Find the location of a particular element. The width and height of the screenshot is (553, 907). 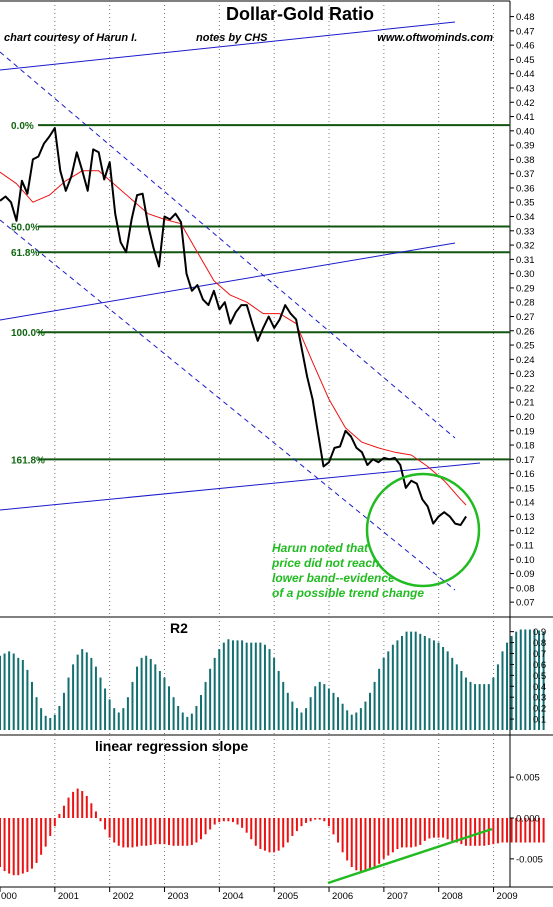

y-tick-label: 0.10 is located at coordinates (525, 560).